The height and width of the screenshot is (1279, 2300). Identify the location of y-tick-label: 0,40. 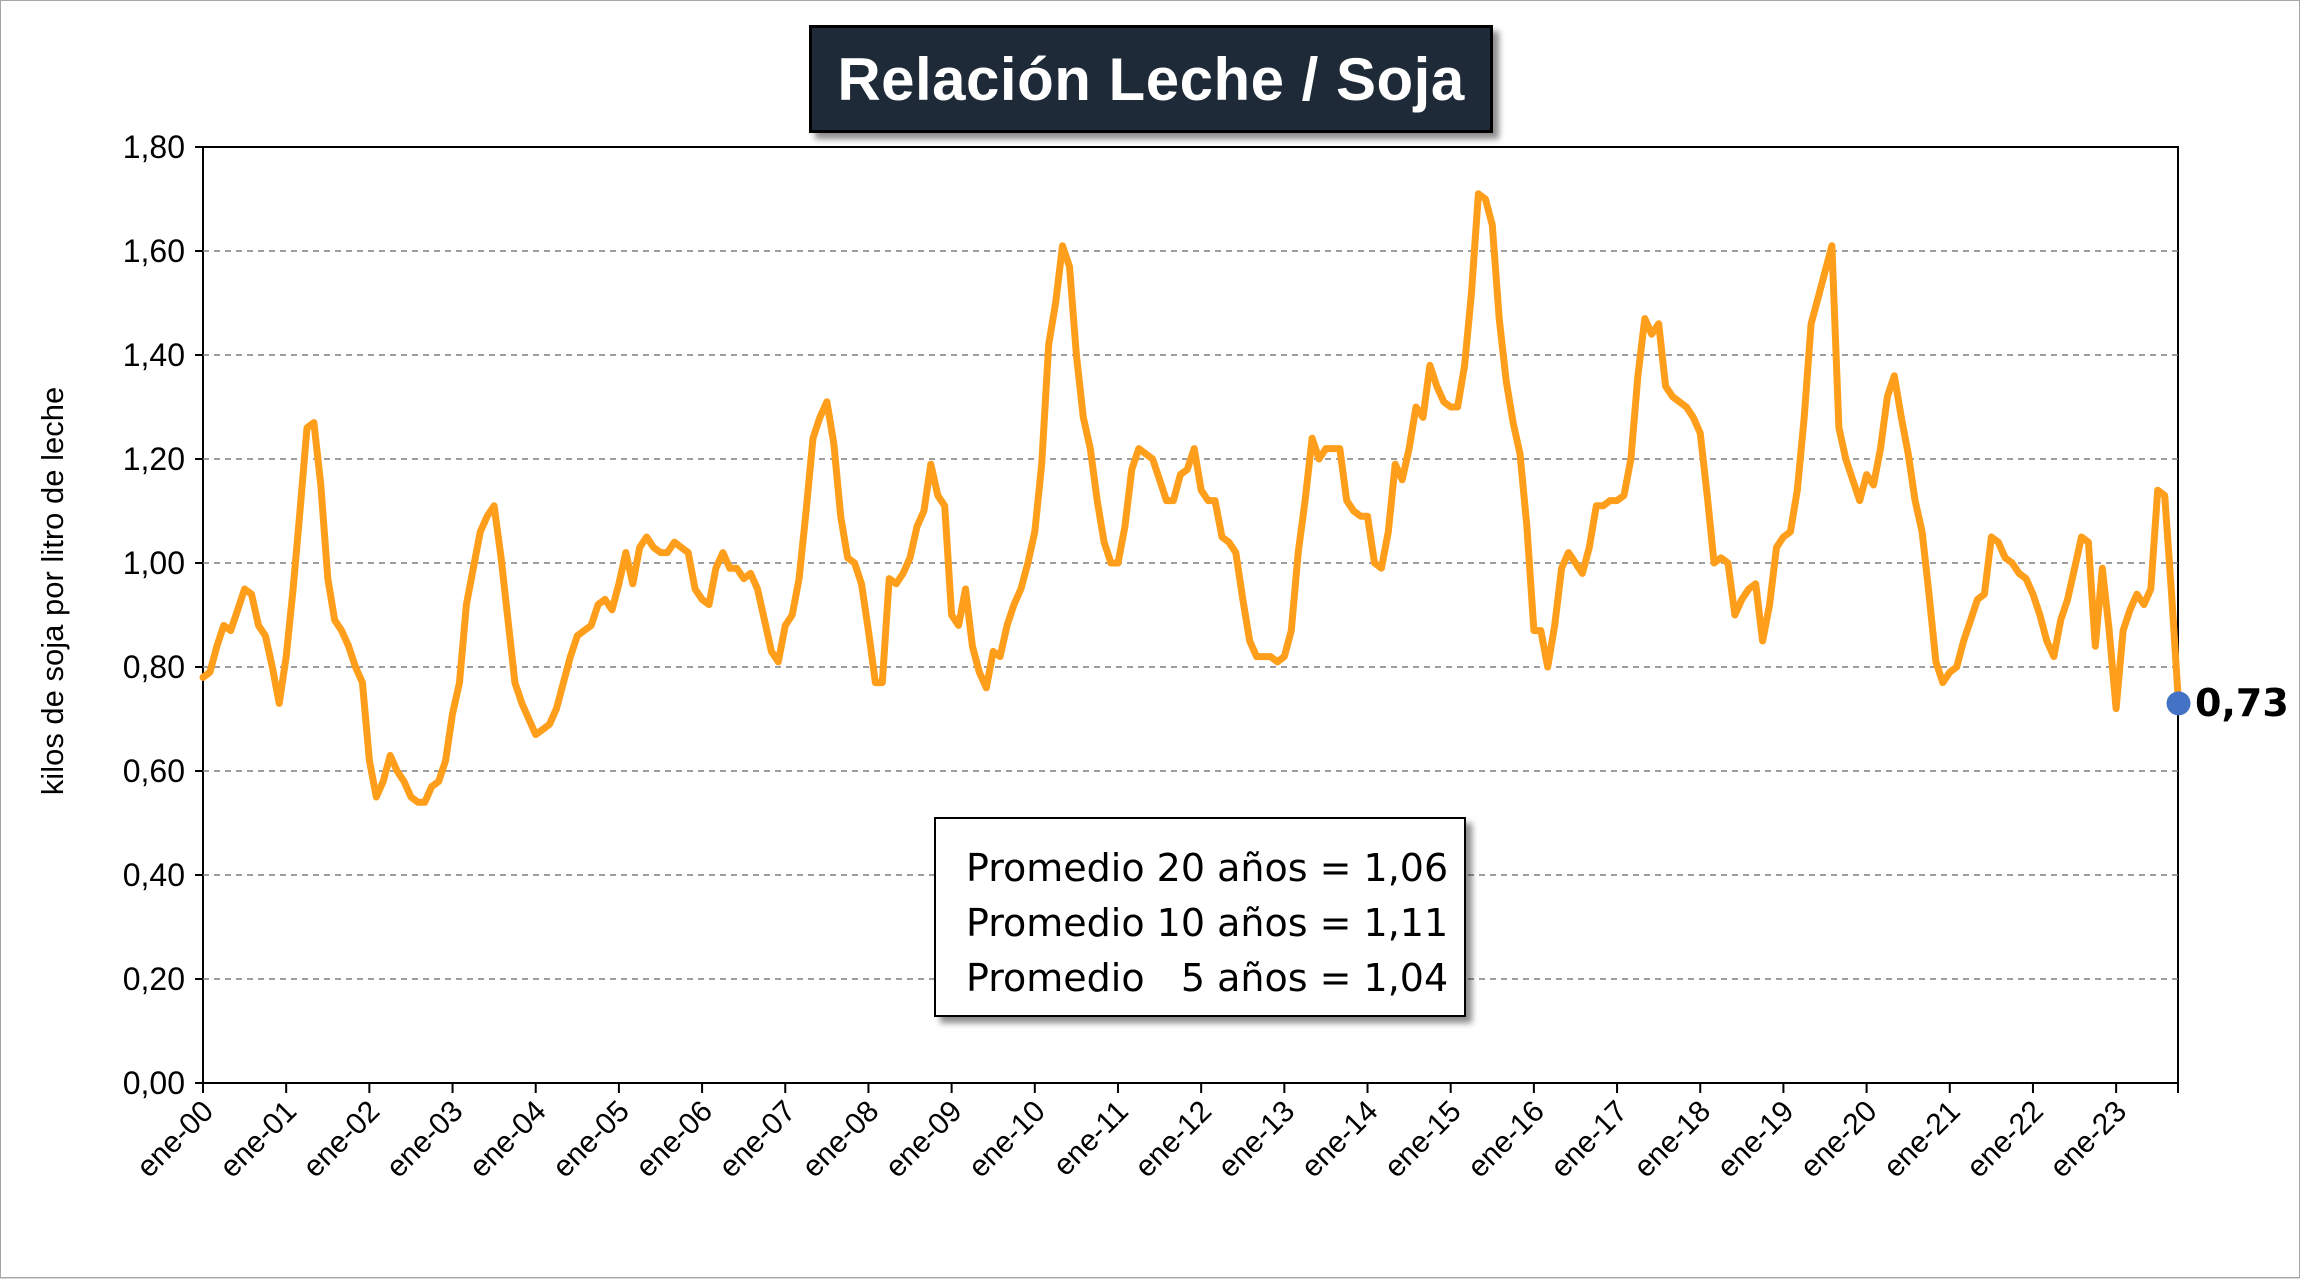
(154, 875).